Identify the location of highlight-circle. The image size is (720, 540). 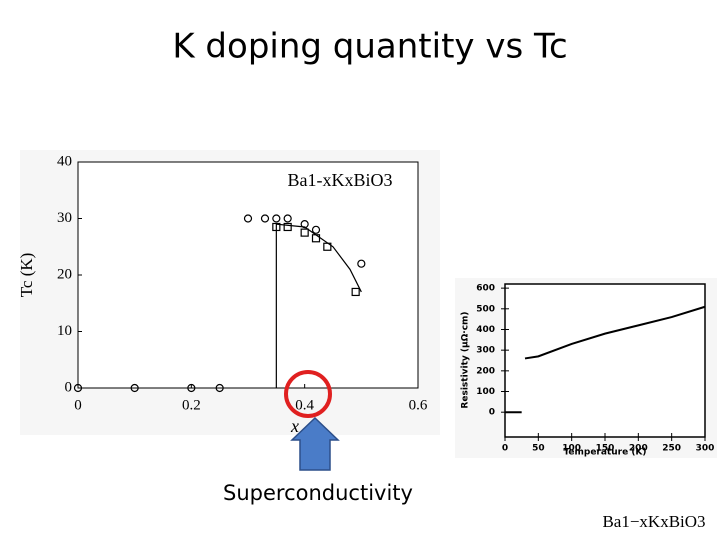
(308, 394).